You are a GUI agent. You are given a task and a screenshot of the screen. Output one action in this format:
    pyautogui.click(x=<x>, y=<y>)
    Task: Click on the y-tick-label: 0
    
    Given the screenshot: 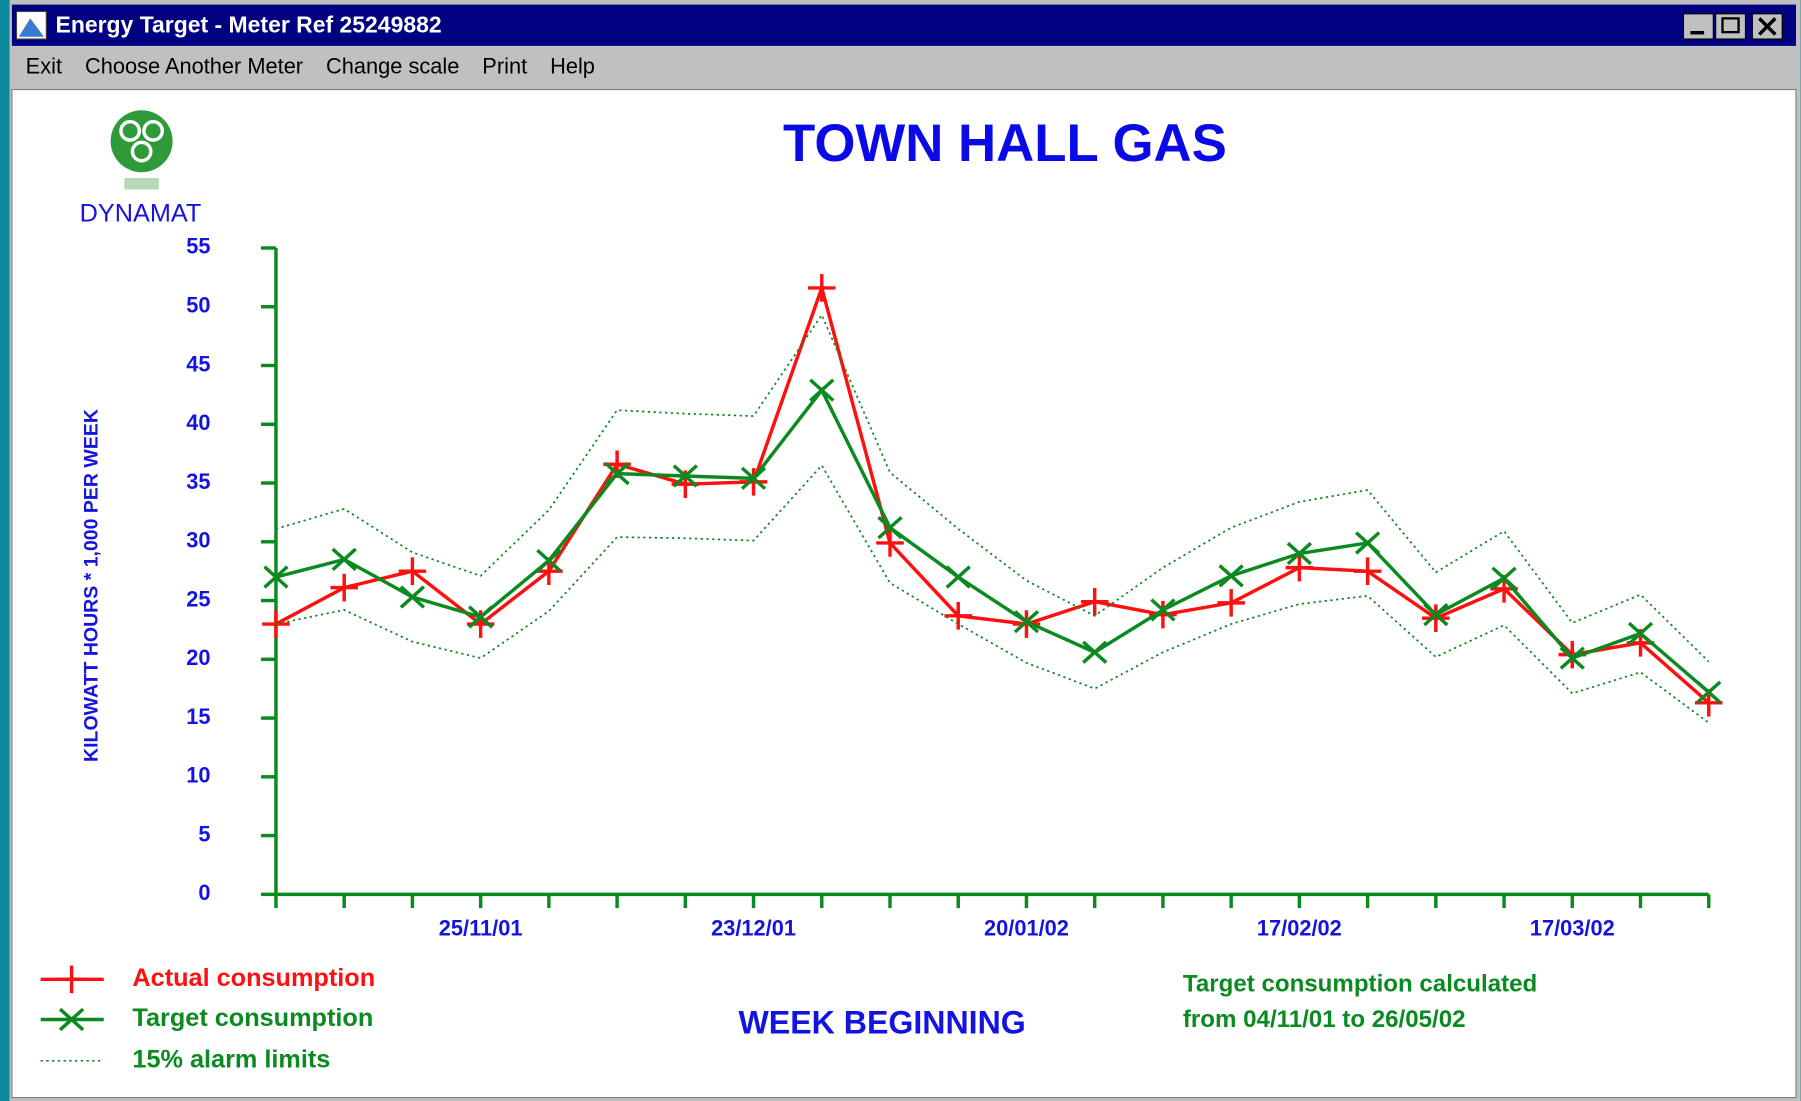 What is the action you would take?
    pyautogui.click(x=204, y=892)
    